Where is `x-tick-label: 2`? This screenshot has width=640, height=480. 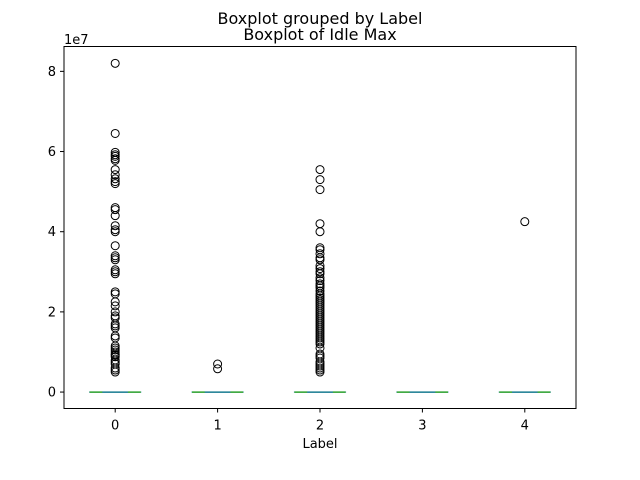
x-tick-label: 2 is located at coordinates (320, 426).